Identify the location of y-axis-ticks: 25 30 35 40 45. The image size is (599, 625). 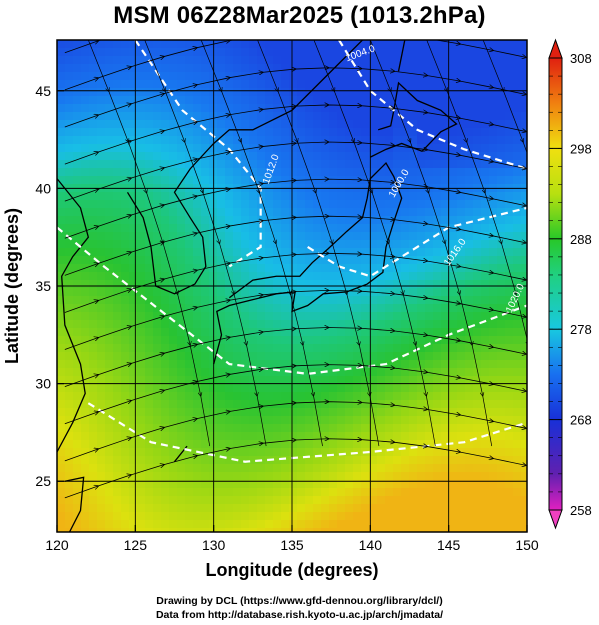
(49, 286).